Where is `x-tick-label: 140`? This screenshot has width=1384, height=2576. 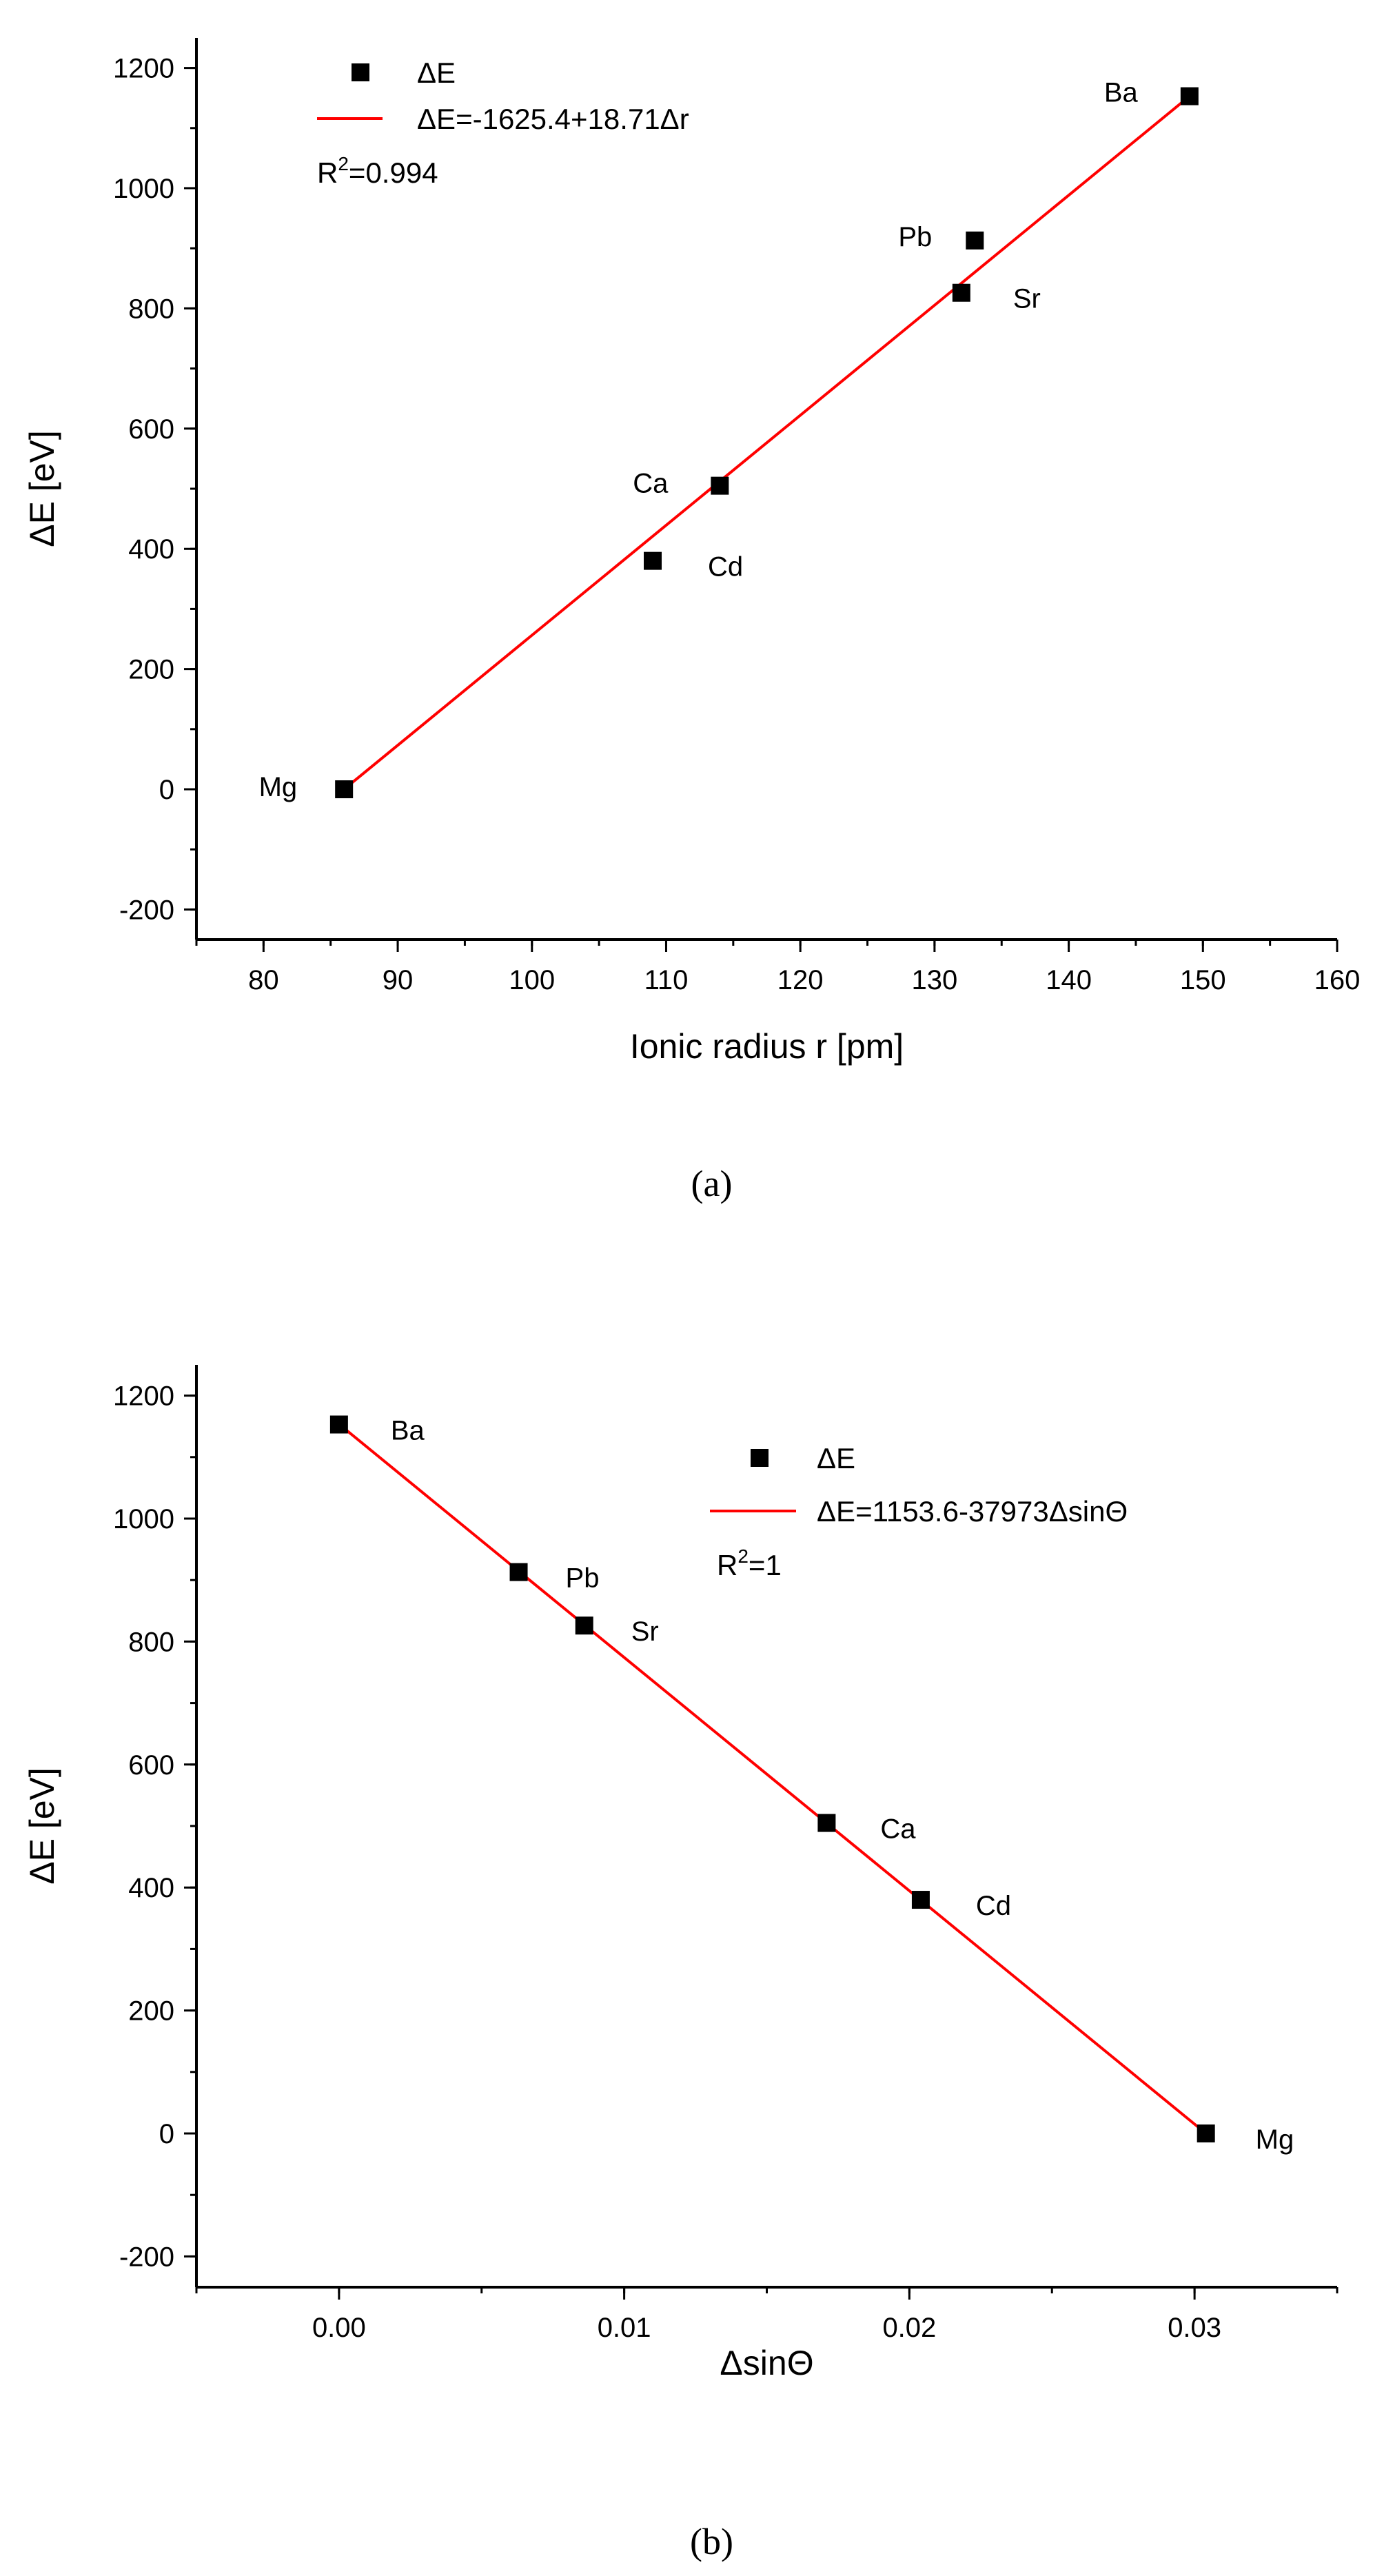 x-tick-label: 140 is located at coordinates (1069, 980).